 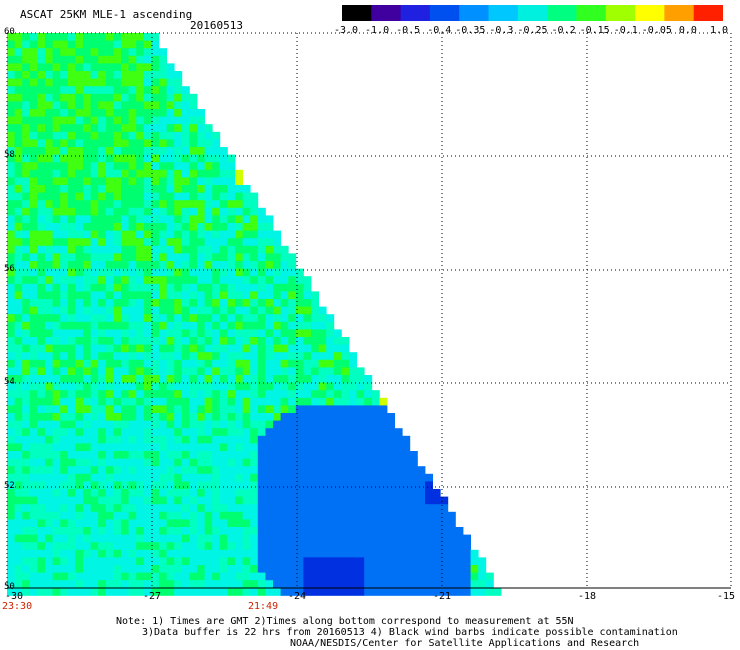 I want to click on color-scale-label: -3.0, so click(x=346, y=30).